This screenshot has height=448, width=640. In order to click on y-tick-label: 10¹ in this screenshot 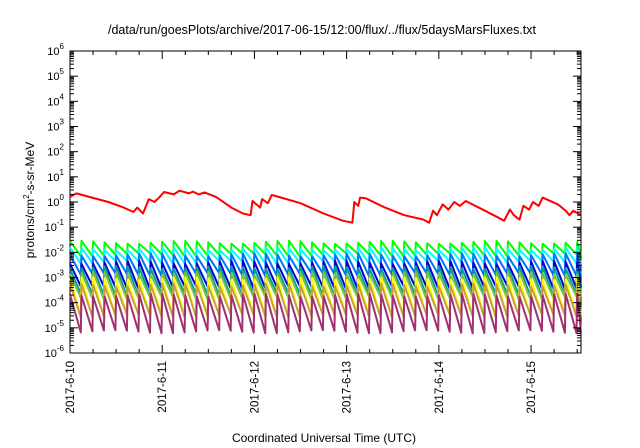, I will do `click(55, 176)`.